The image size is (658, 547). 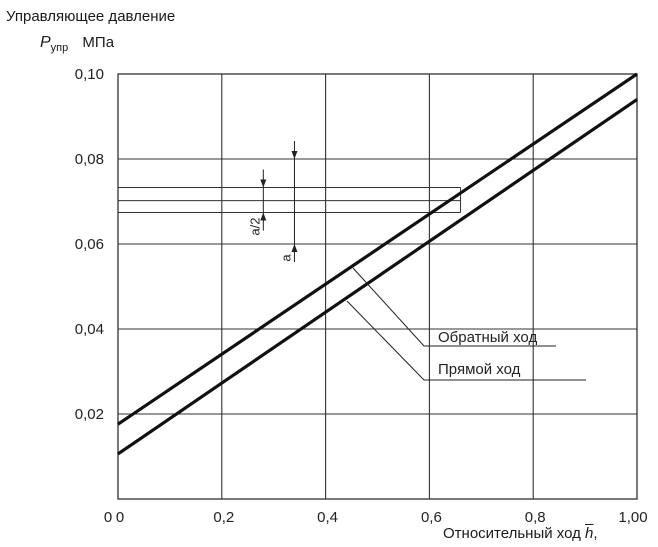 I want to click on legend-label: Прямой ход, so click(x=479, y=369).